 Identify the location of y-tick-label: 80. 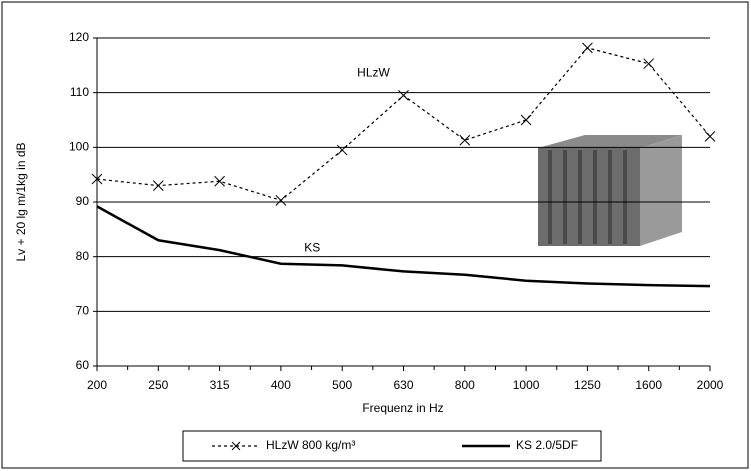
(83, 256).